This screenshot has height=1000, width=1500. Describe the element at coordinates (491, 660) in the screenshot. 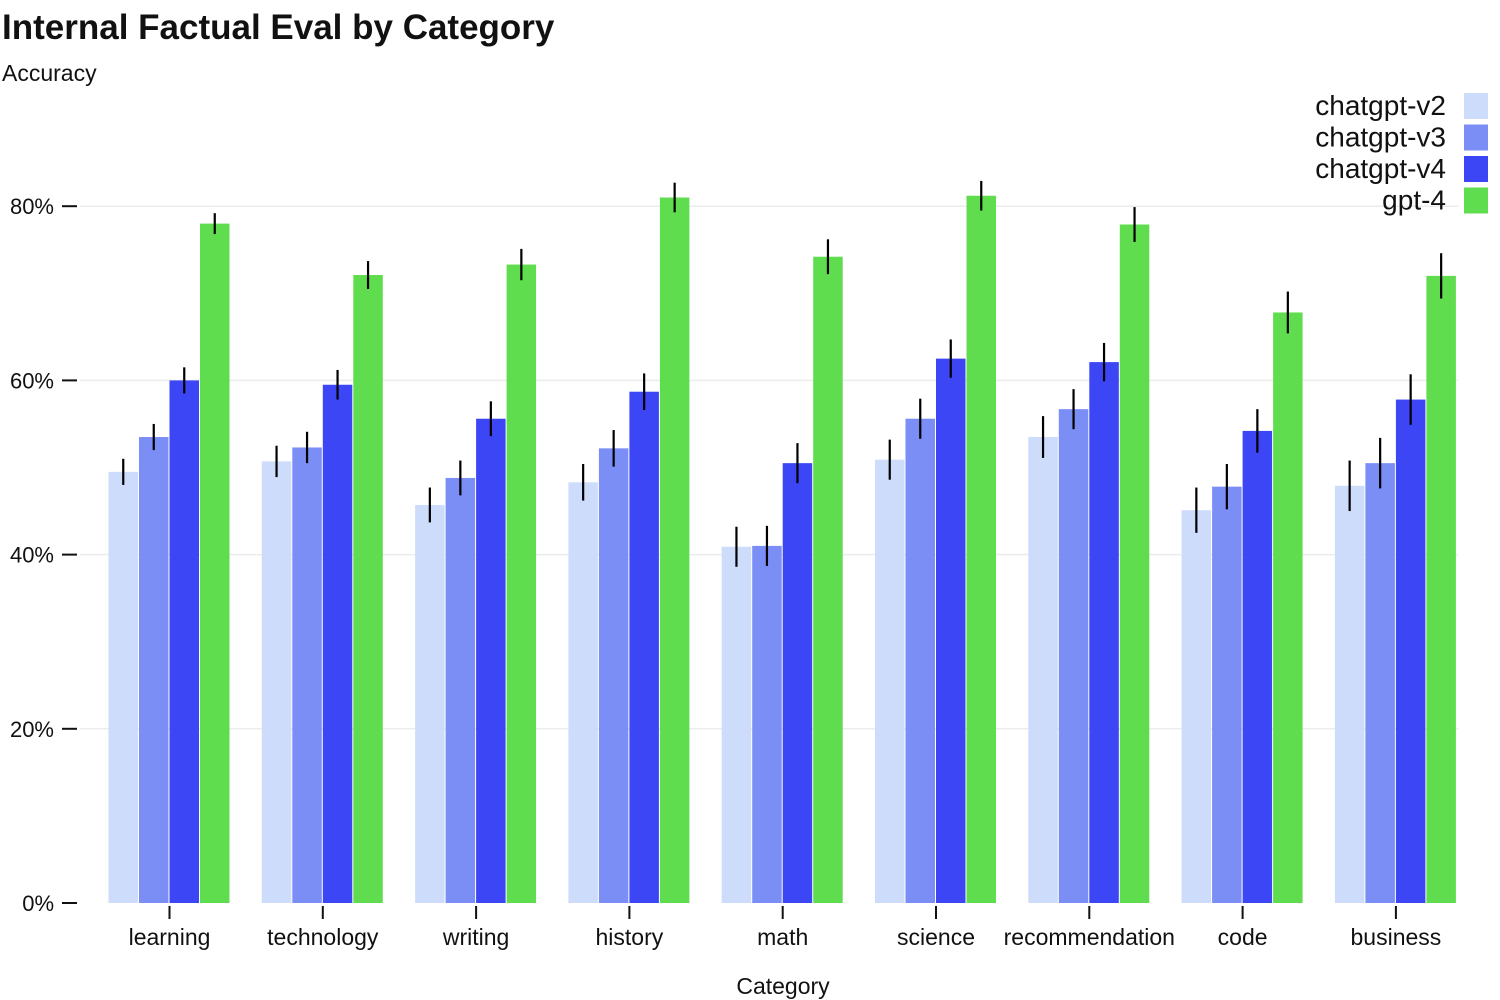

I see `bar-chatgpt-v4-writing` at that location.